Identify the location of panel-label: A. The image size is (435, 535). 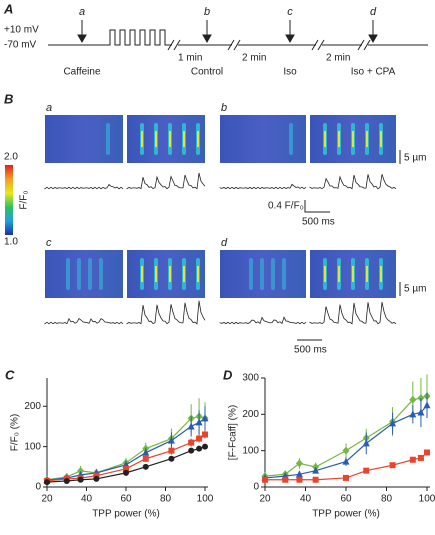
(8, 8).